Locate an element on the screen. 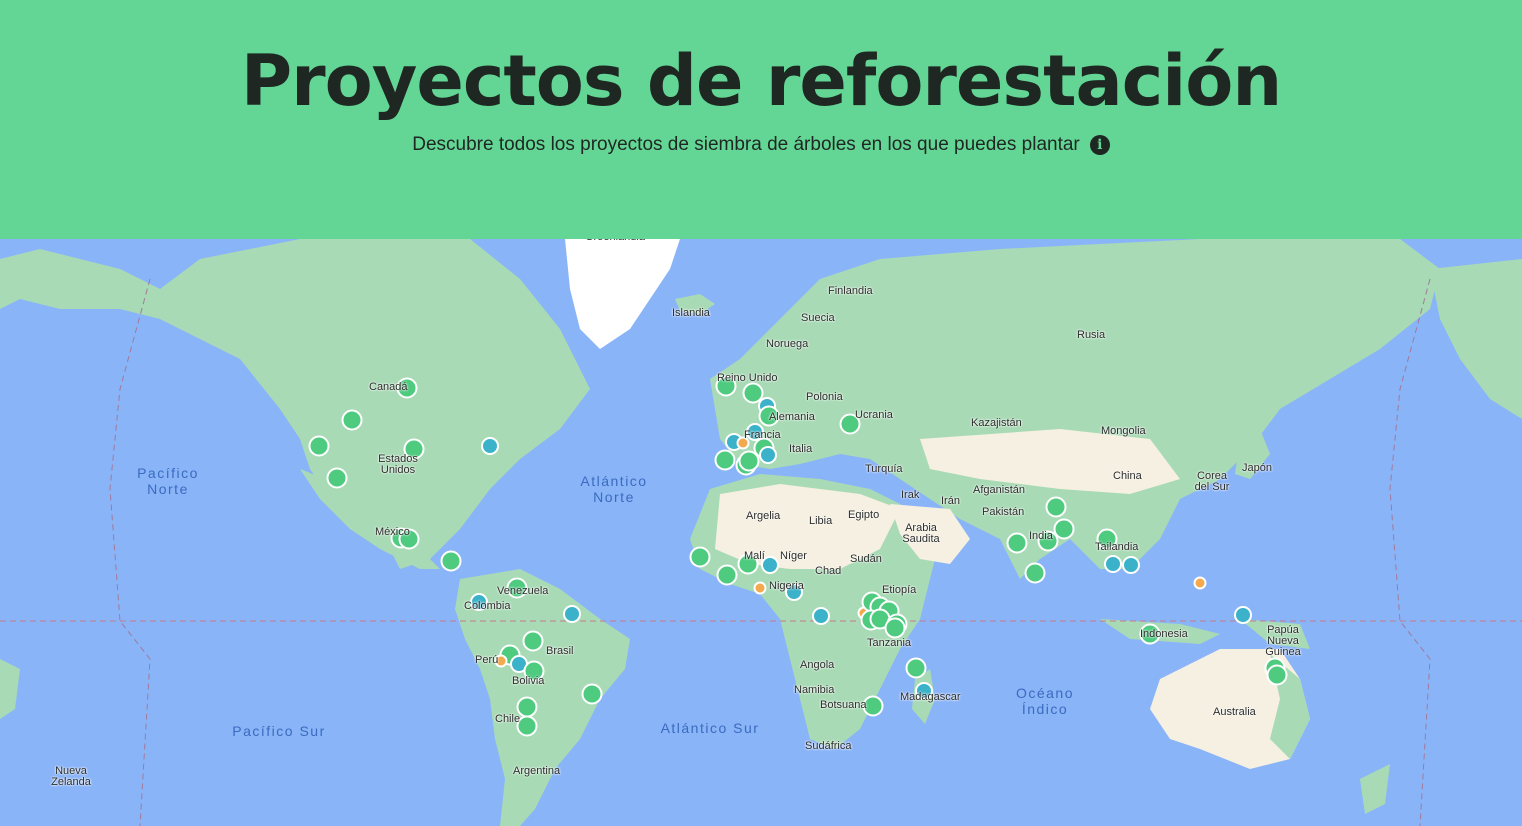  map-label-japon: Japón is located at coordinates (1257, 468).